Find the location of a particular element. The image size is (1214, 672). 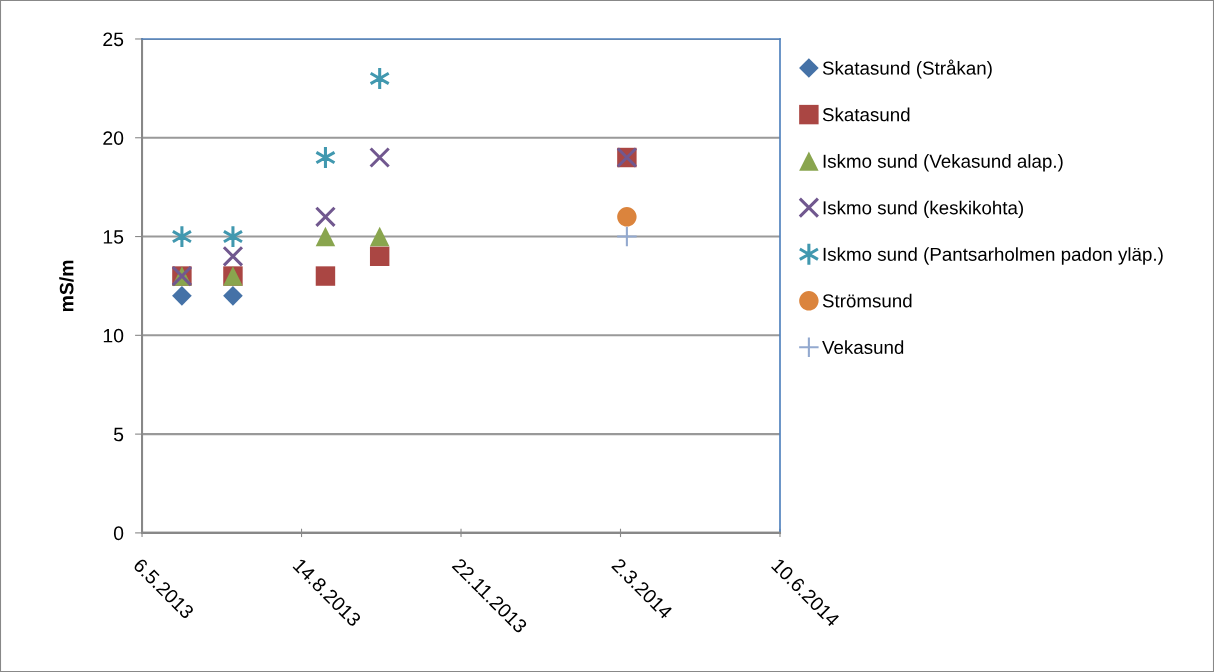

legend-label: Strömsund is located at coordinates (867, 300).